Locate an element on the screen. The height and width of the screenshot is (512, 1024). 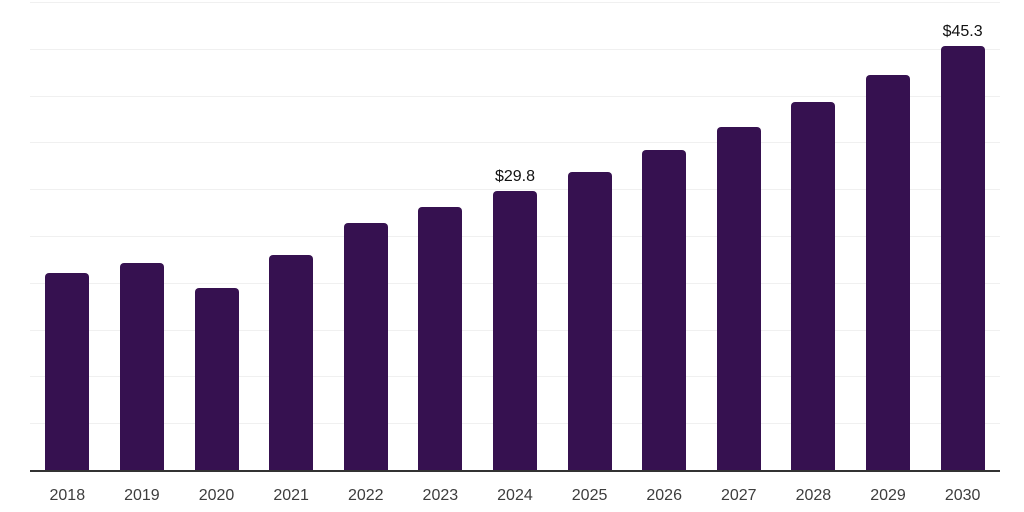
bar-slot-2024: $29.8 is located at coordinates (515, 236).